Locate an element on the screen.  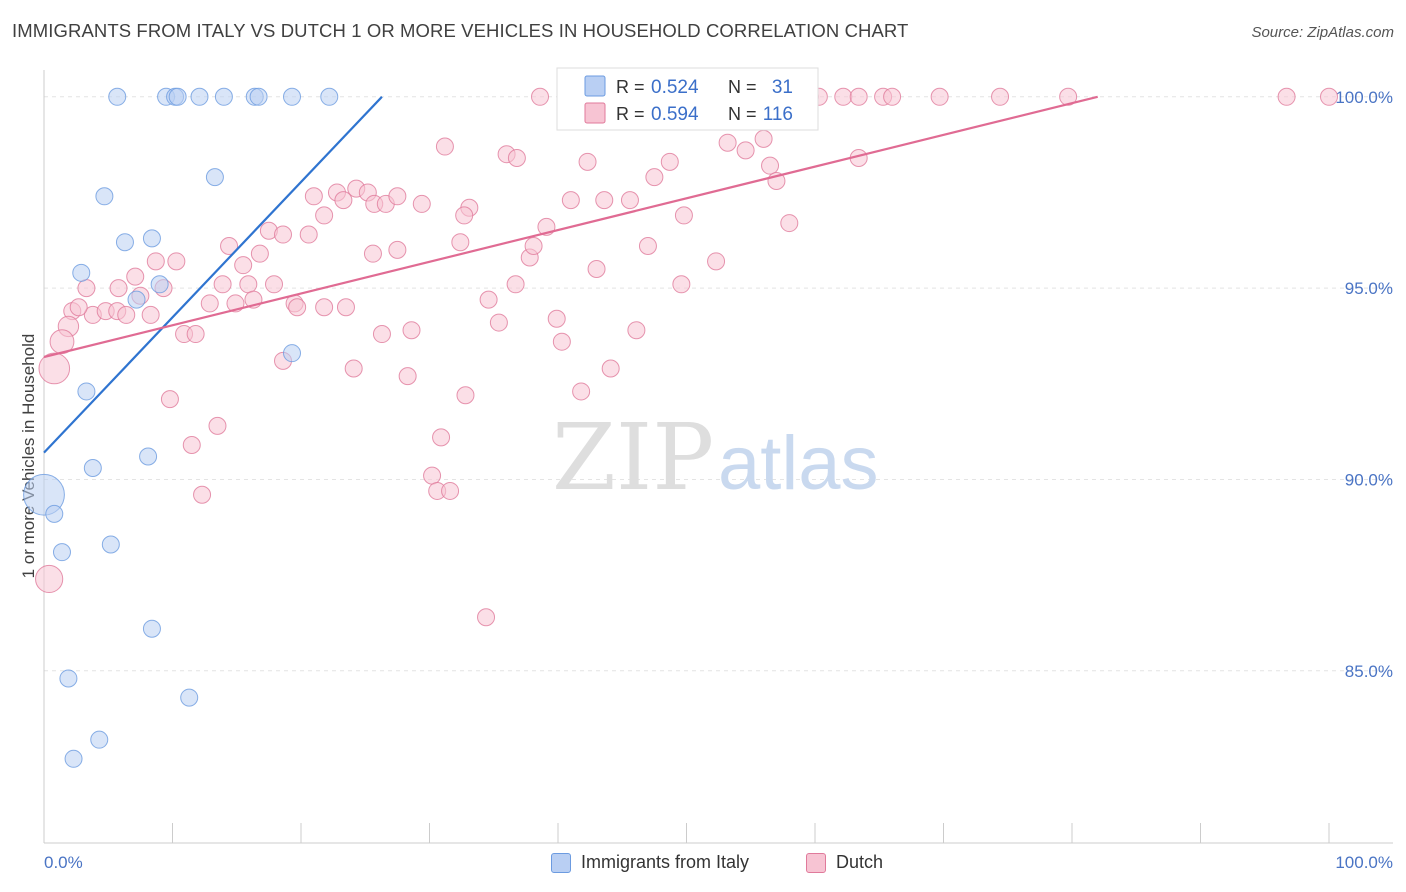
y-tick-label: 100.0% is located at coordinates (1364, 97).